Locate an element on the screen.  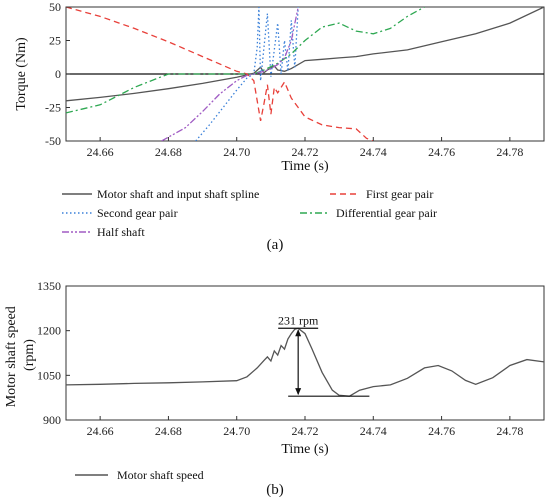
amplitude-annotation: 231 rpm is located at coordinates (298, 320).